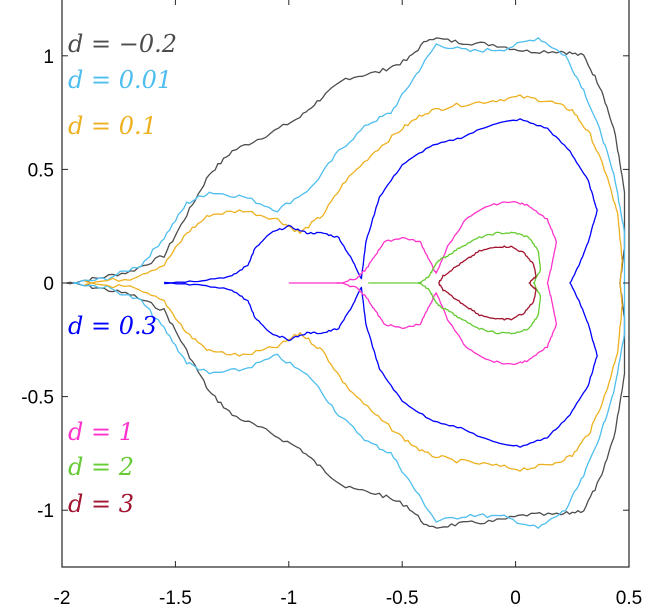 The image size is (652, 613). I want to click on legend-label-0: d = −0.2, so click(122, 44).